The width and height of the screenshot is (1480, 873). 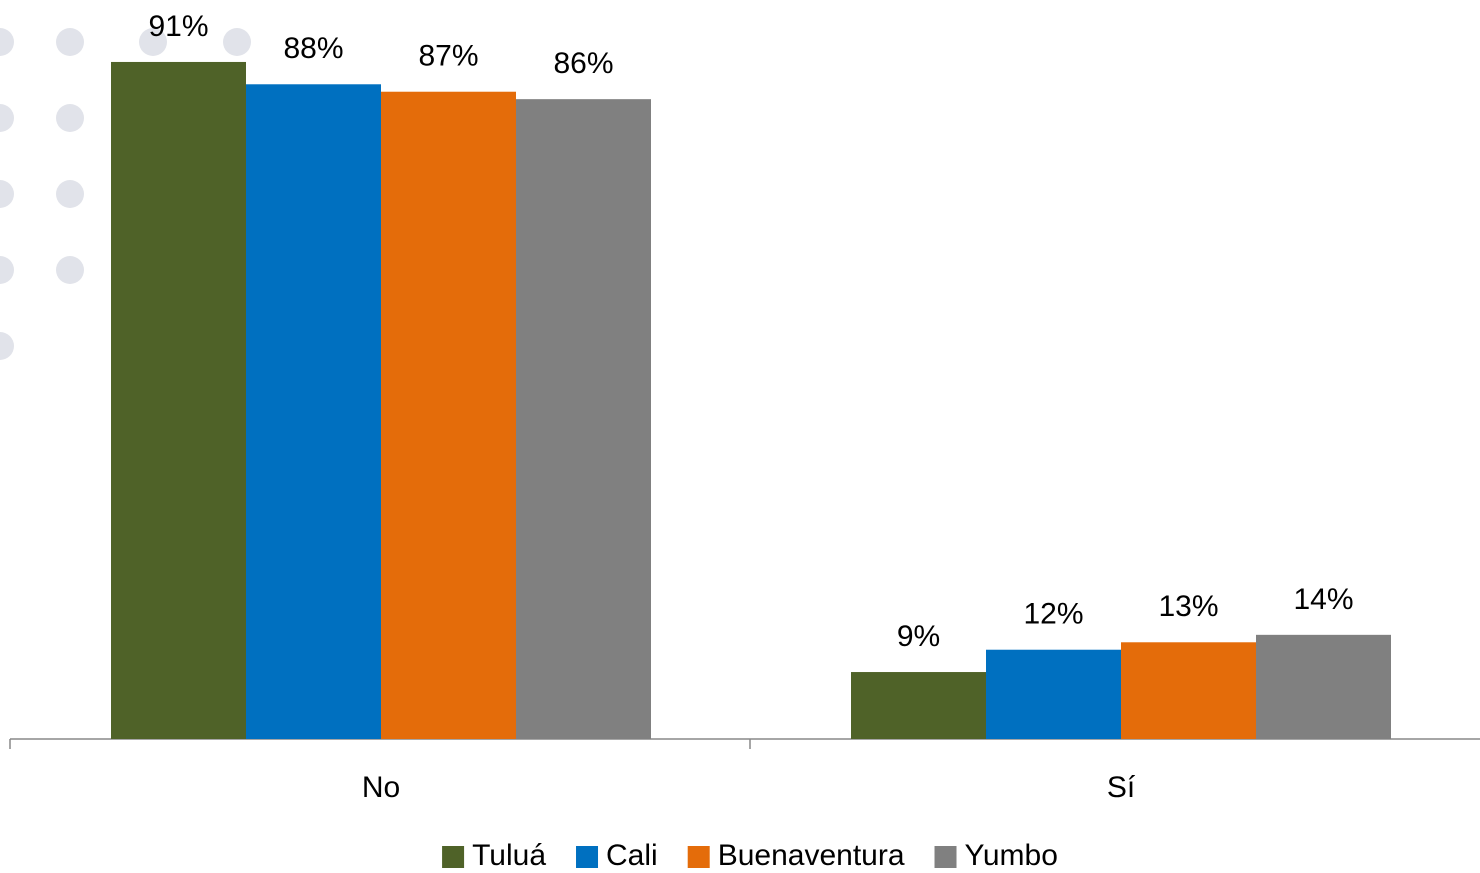 I want to click on x-tick-label: Sí, so click(x=1121, y=787).